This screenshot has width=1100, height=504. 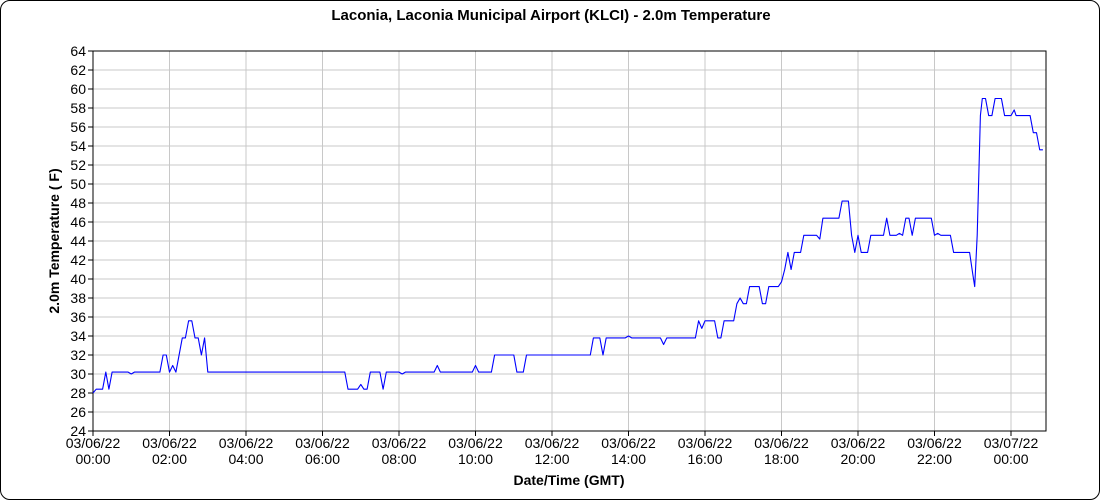 I want to click on x-axis-label: Date/Time (GMT), so click(x=569, y=480).